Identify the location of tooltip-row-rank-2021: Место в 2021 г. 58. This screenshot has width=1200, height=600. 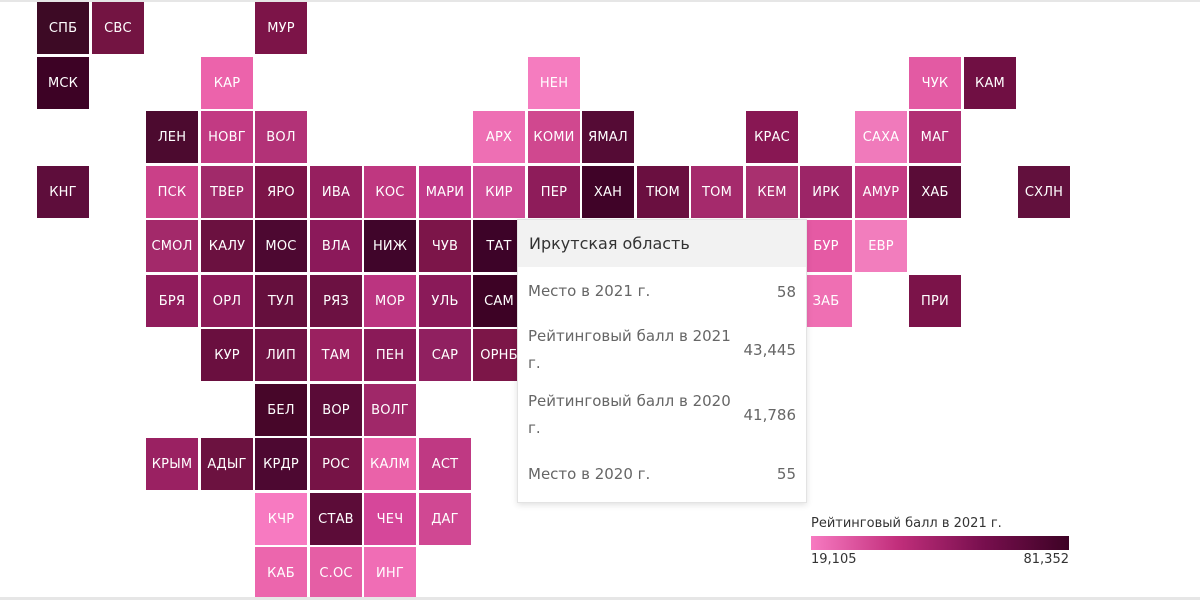
(662, 291).